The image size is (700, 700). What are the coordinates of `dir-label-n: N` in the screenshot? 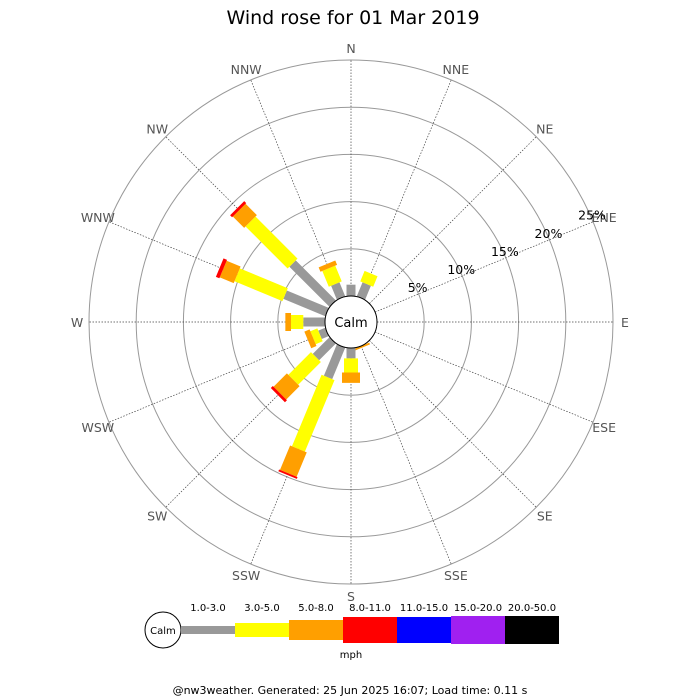 It's located at (350, 48).